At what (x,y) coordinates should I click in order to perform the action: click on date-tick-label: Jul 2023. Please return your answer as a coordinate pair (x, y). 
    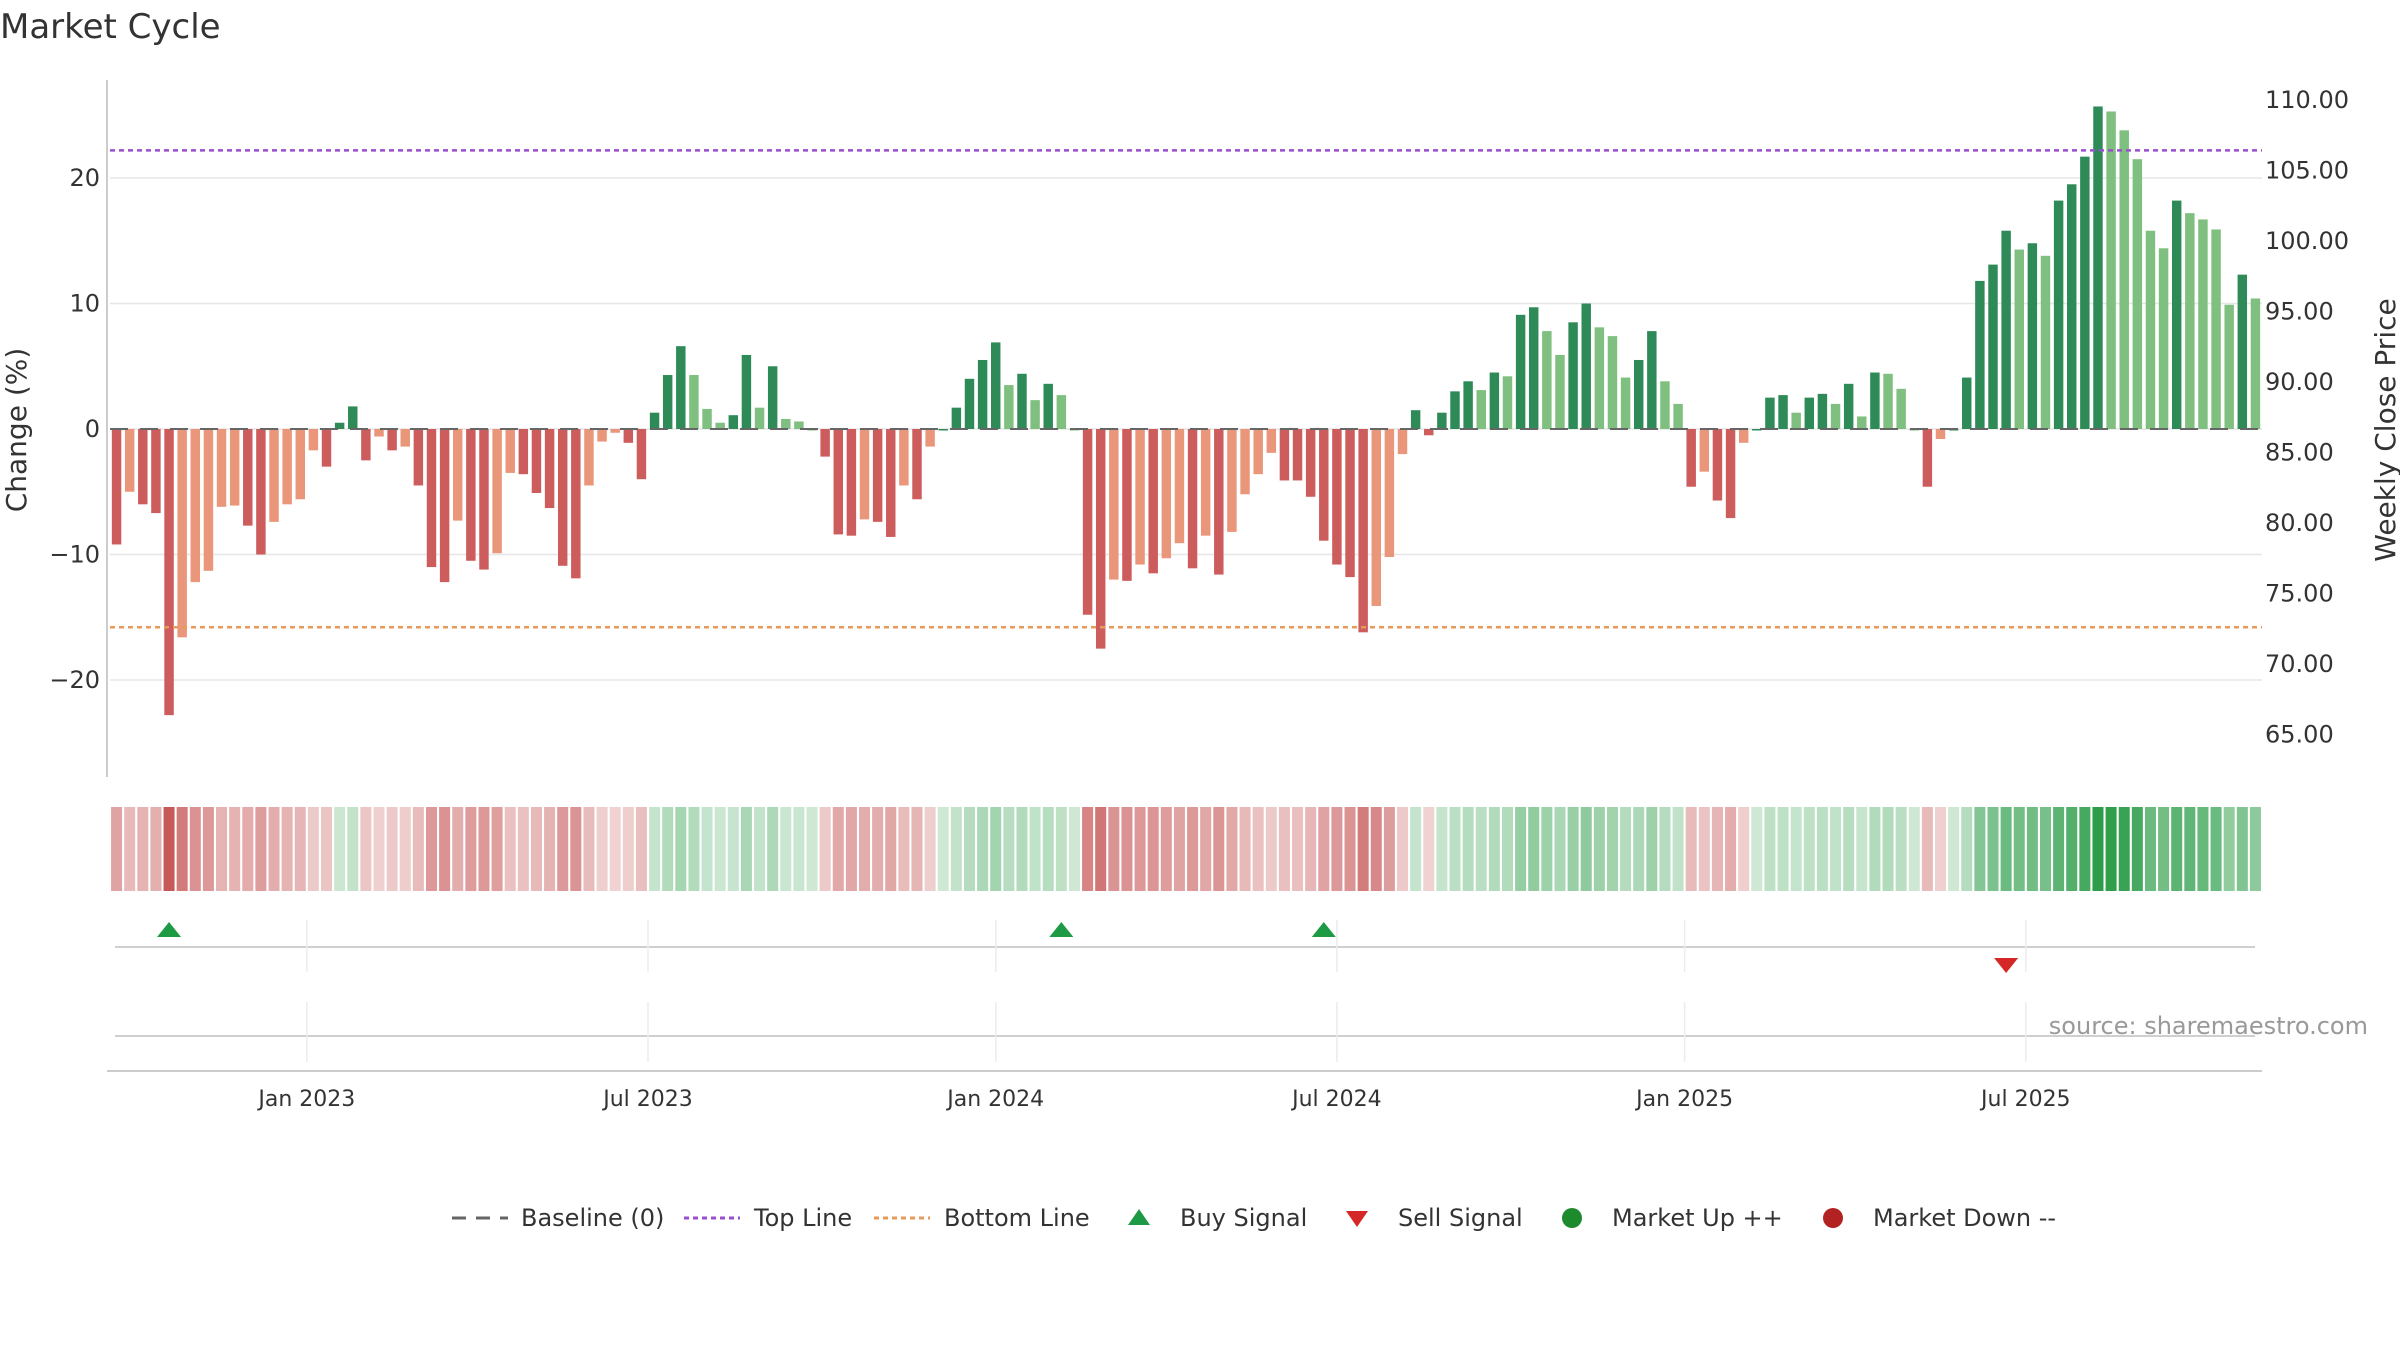
    Looking at the image, I should click on (647, 1099).